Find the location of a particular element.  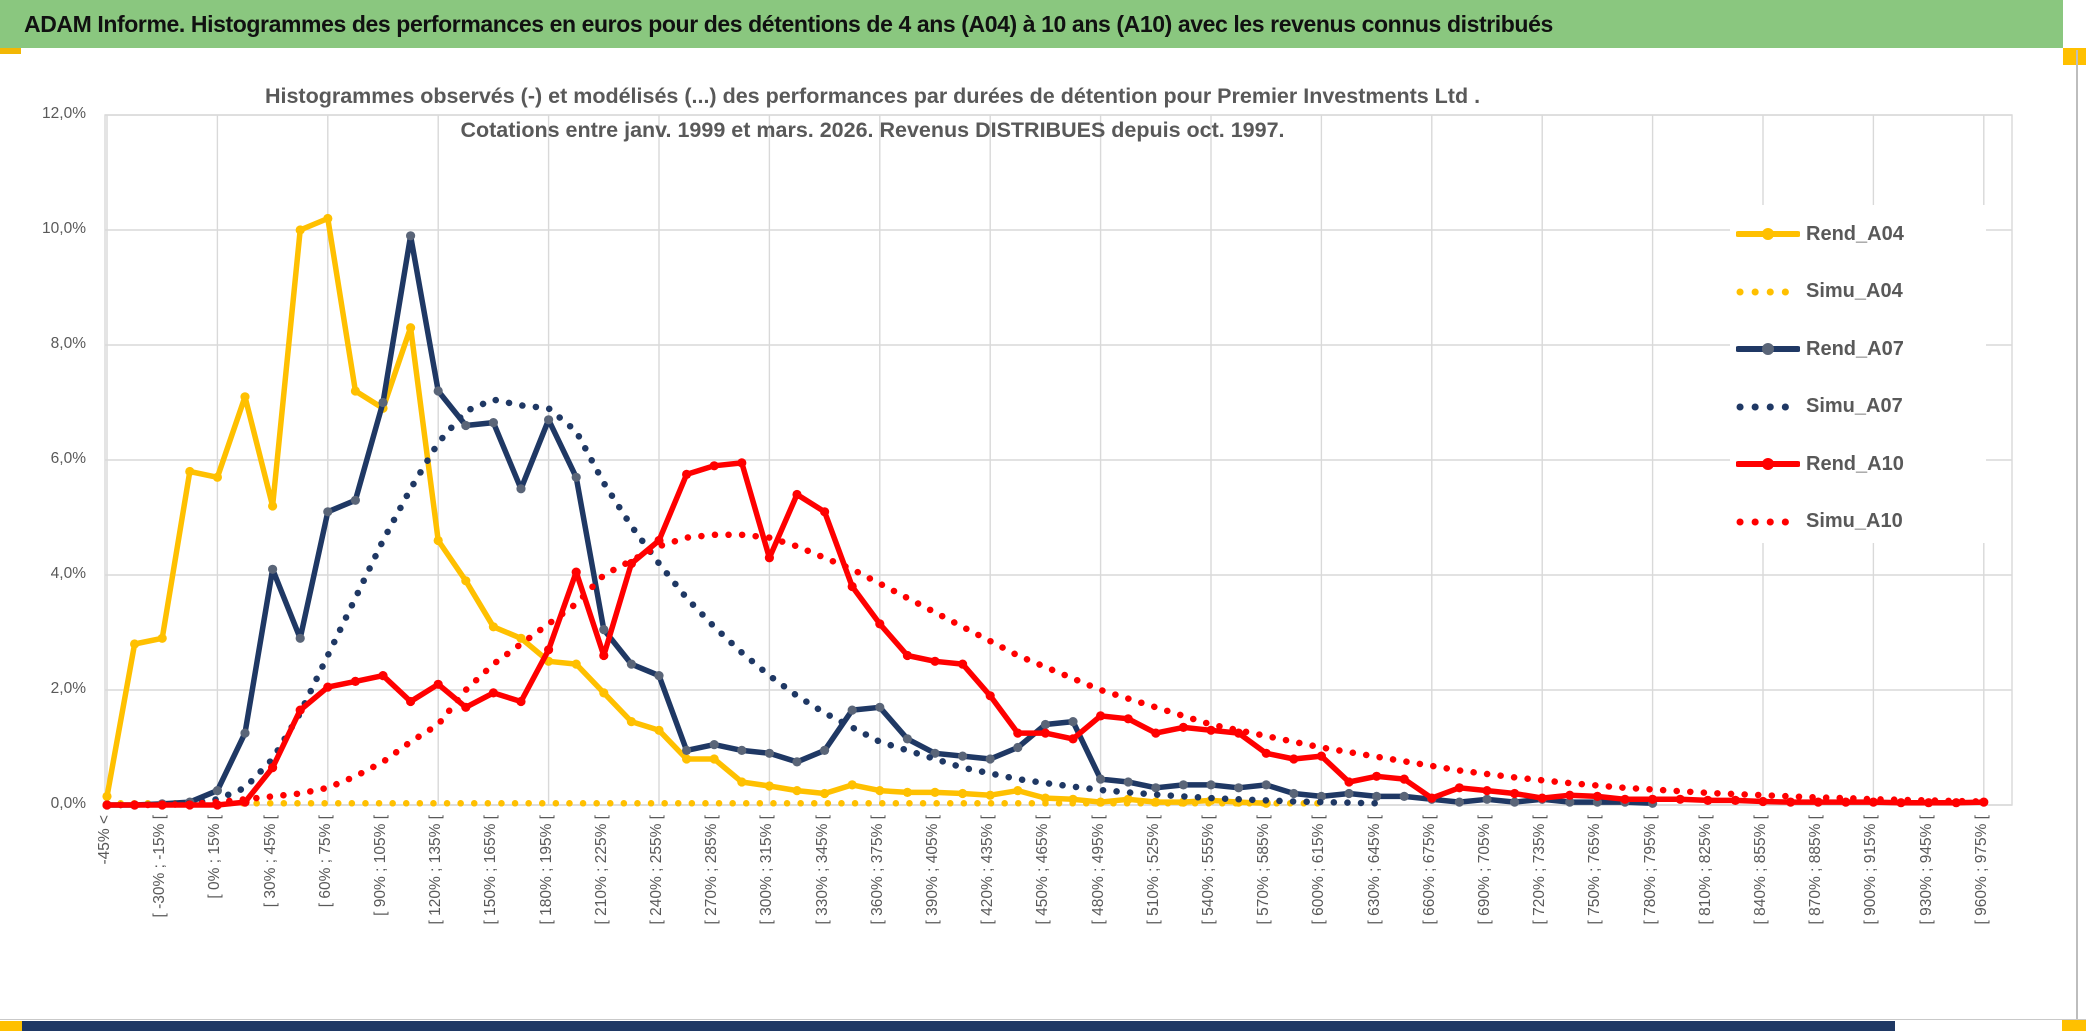

x-tick-label: [ 960% ; 975% [ is located at coordinates (1981, 870).